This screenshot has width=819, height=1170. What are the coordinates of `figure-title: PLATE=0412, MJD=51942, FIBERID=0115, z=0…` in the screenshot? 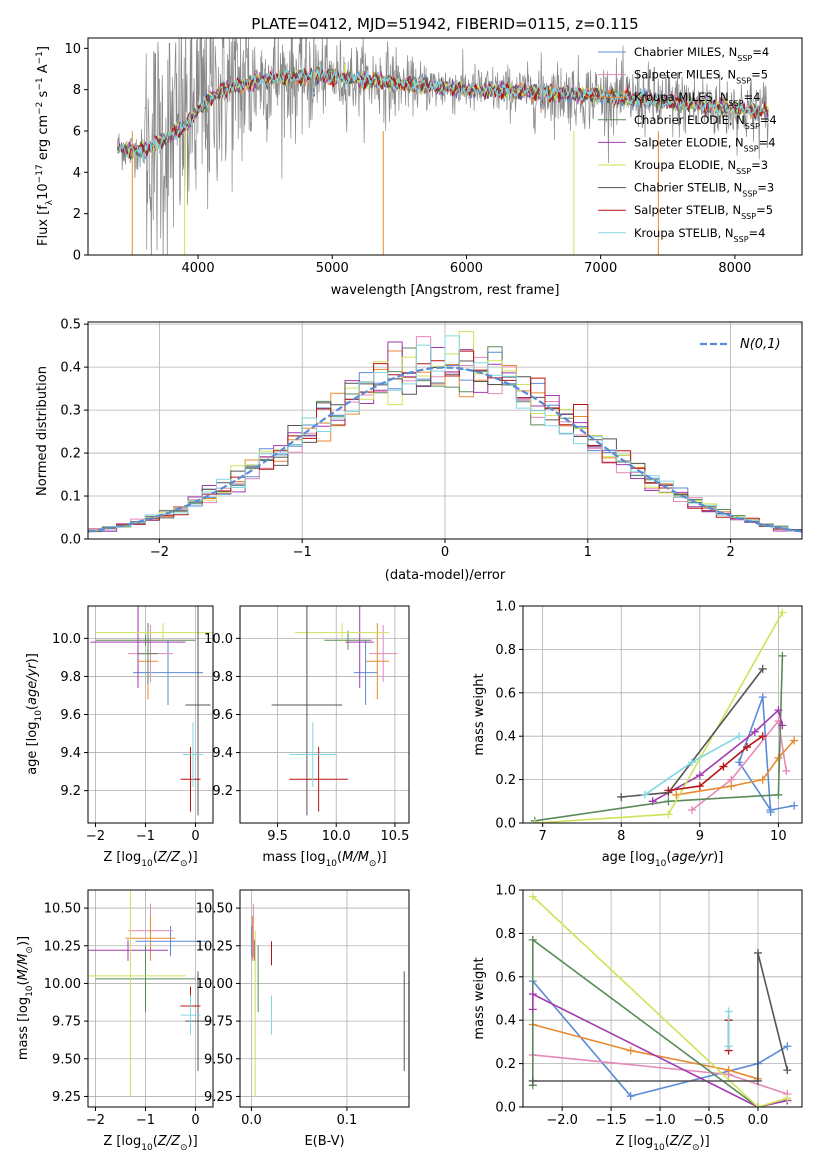 It's located at (444, 24).